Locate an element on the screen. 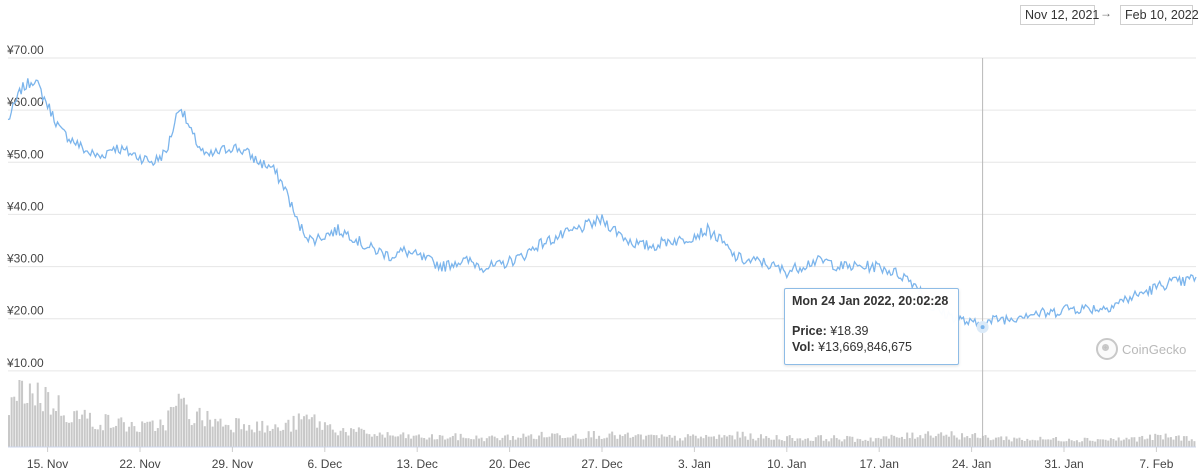 This screenshot has width=1200, height=474. range-end-input: Feb 10, 2022 is located at coordinates (1159, 15).